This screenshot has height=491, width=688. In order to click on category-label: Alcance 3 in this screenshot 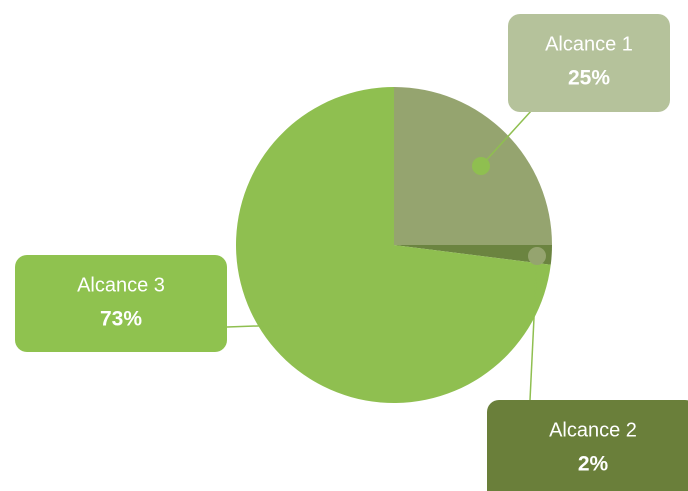, I will do `click(121, 285)`.